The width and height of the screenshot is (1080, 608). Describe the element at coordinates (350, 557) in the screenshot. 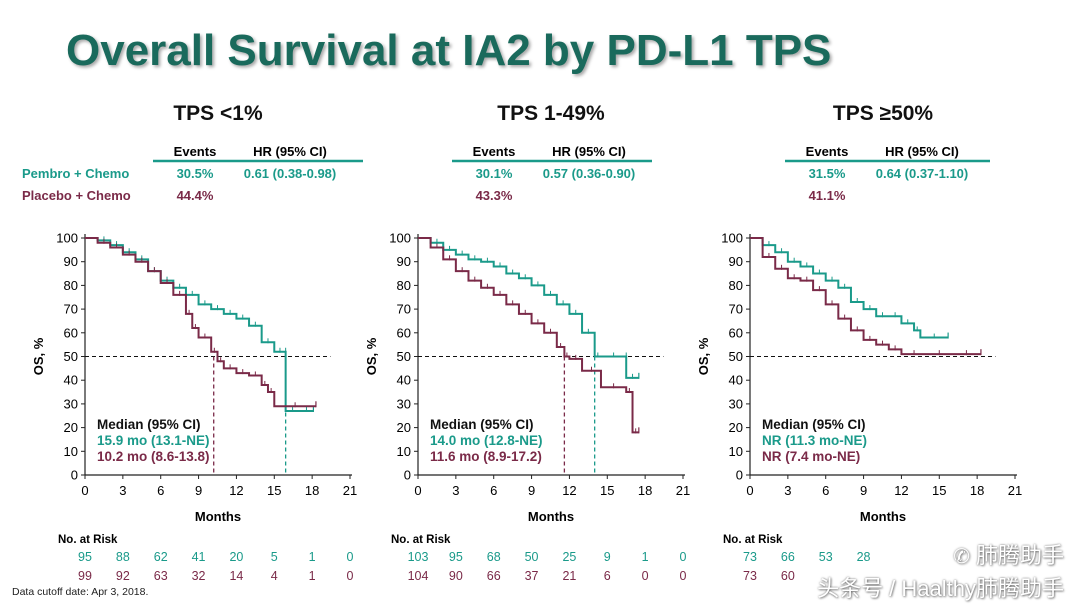

I see `at-risk-pembro: 0` at that location.